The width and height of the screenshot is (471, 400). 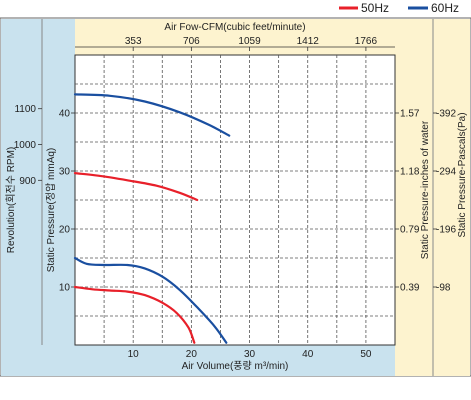 I want to click on top-axis-band, so click(x=235, y=37).